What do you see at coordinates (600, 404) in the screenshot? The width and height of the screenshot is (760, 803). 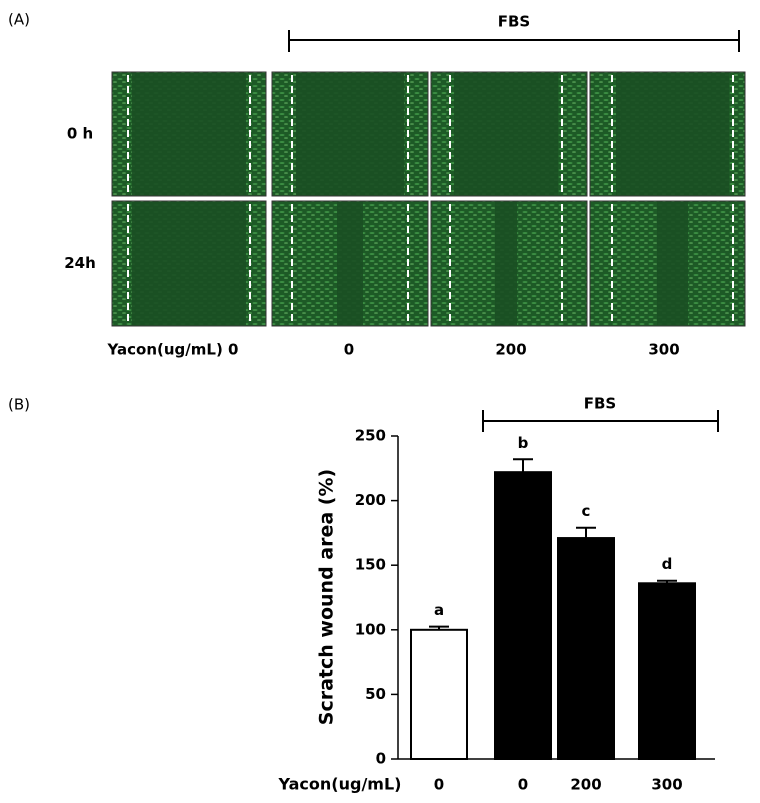 I see `bracket-label: FBS` at bounding box center [600, 404].